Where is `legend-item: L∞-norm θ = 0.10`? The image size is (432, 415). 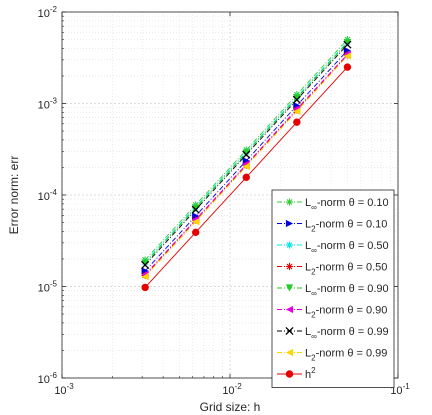 legend-item: L∞-norm θ = 0.10 is located at coordinates (333, 204).